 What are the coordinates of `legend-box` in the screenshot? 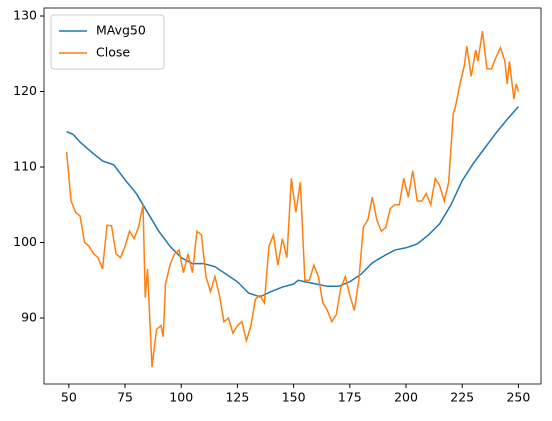 It's located at (107, 42).